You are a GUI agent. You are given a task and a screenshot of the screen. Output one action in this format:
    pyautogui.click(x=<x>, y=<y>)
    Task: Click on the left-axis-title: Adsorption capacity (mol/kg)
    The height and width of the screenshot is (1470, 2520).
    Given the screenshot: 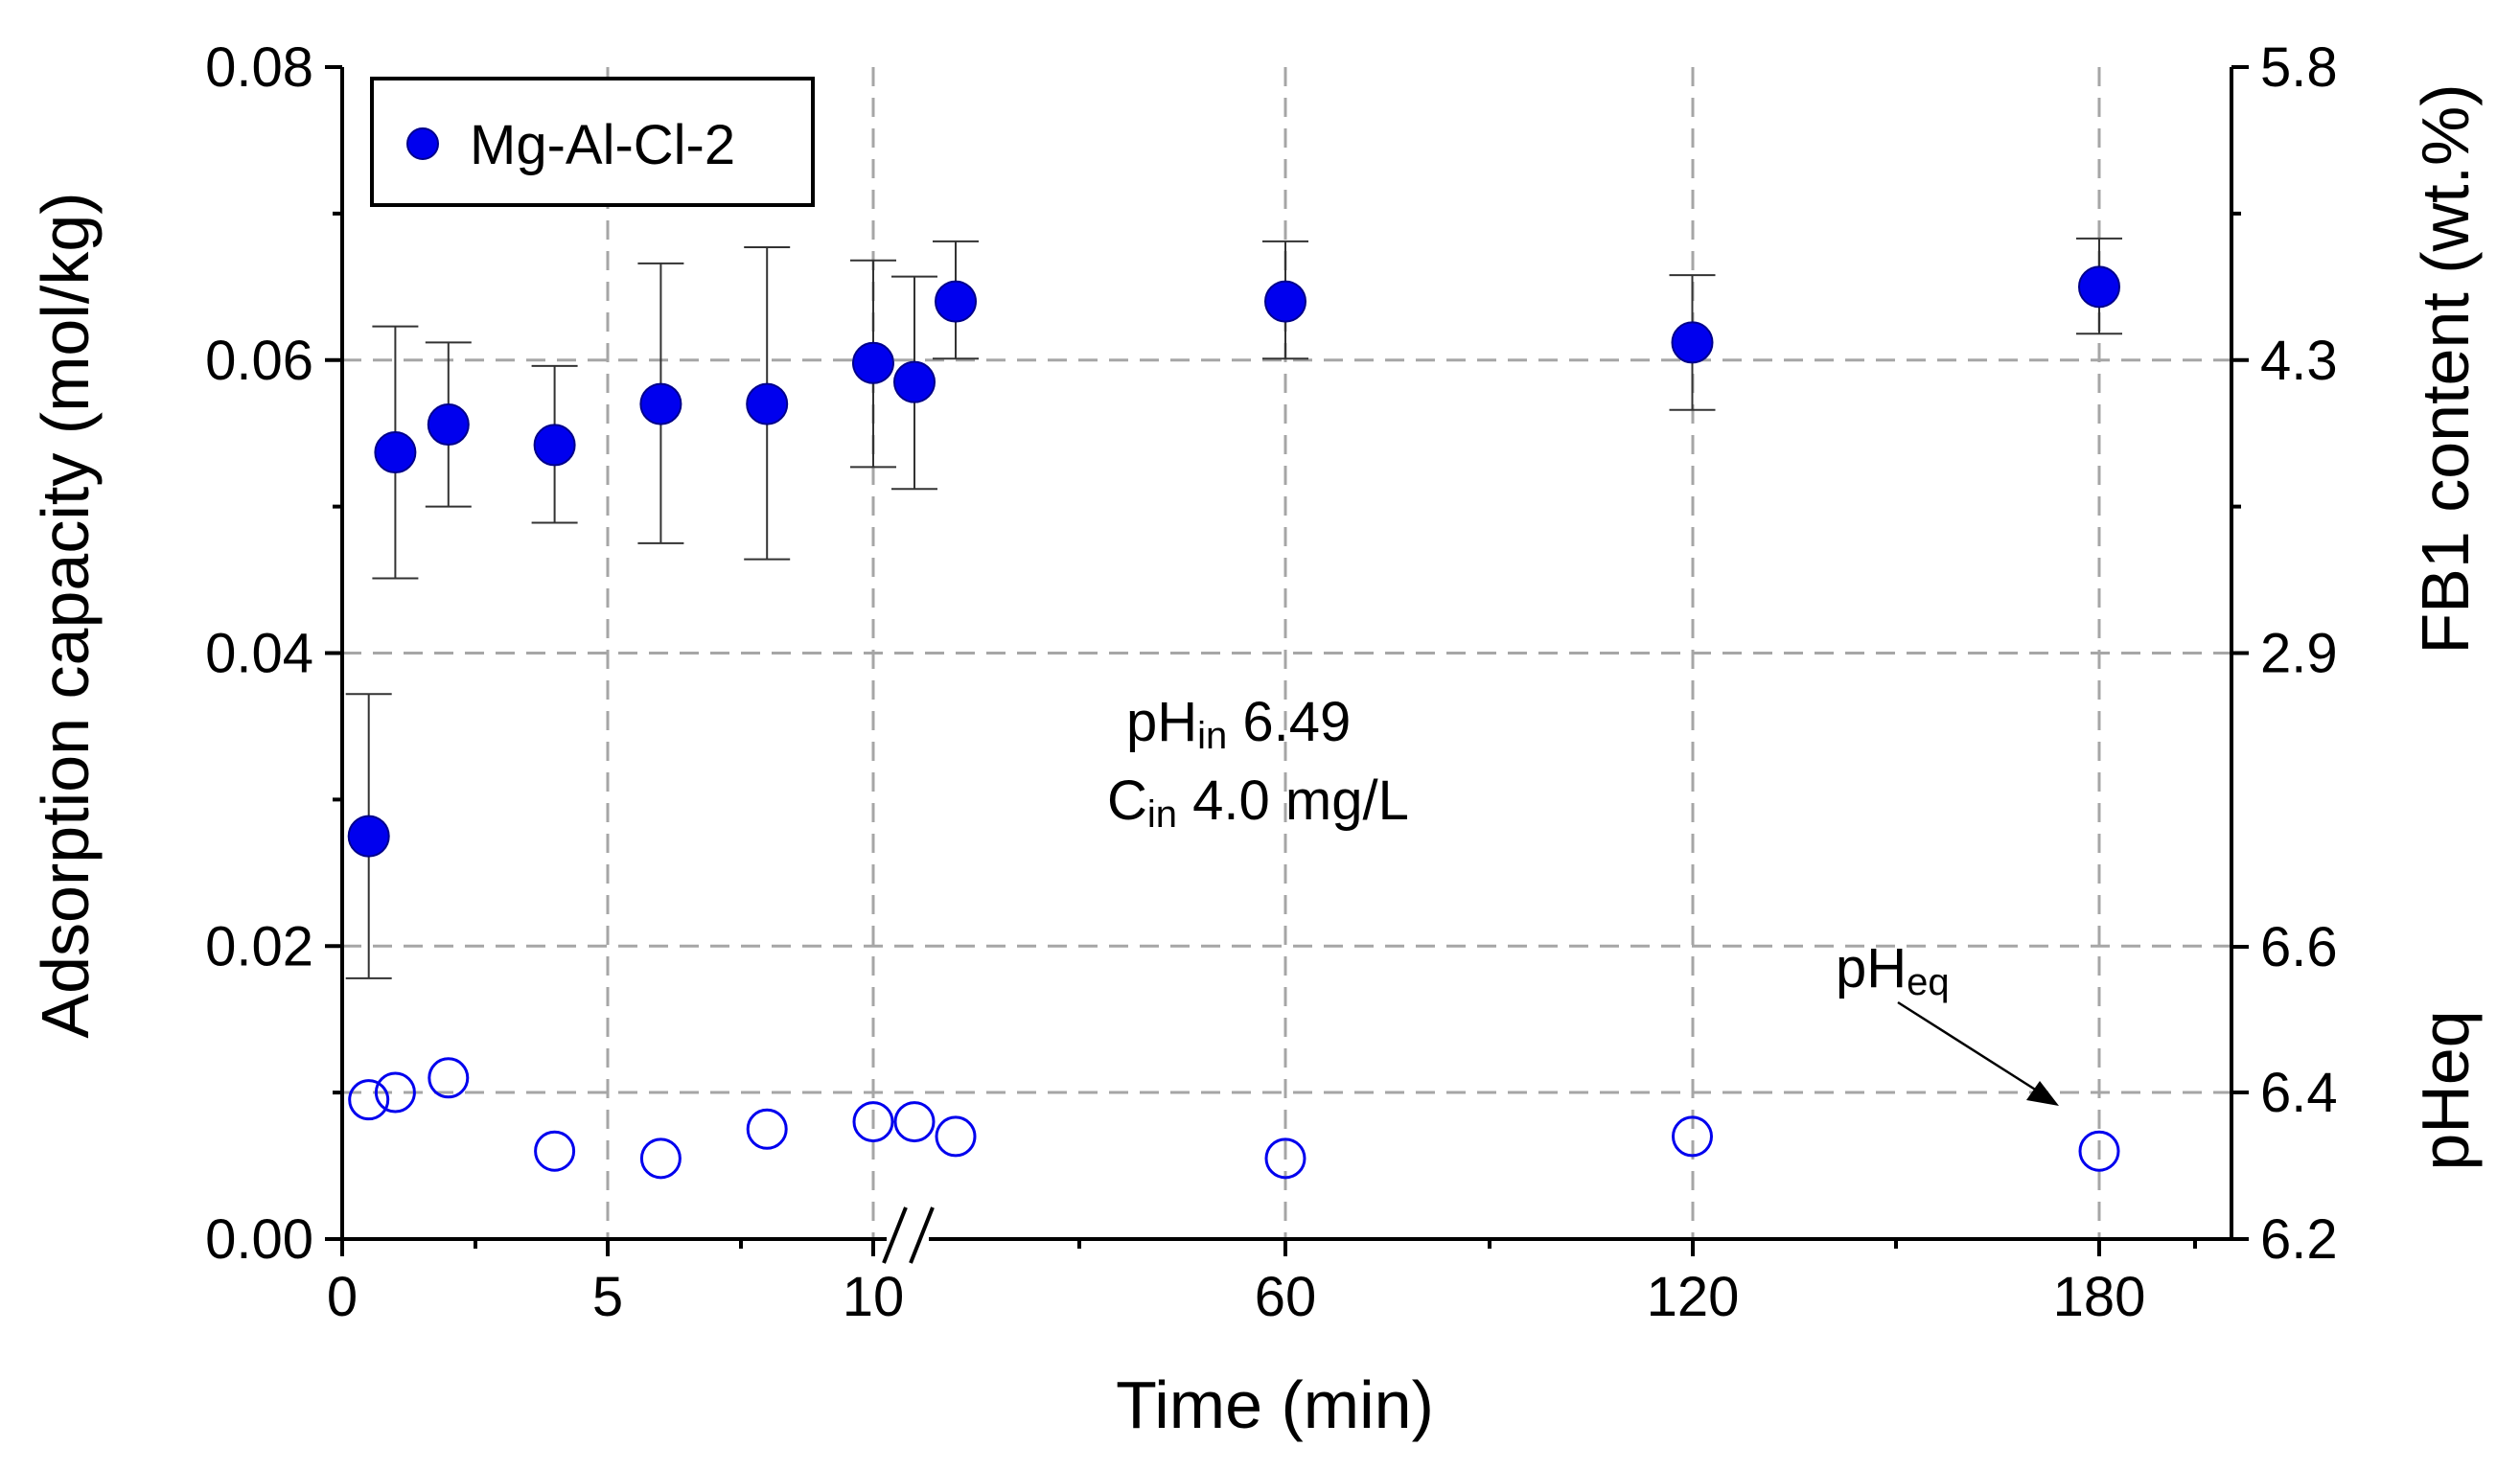 What is the action you would take?
    pyautogui.click(x=65, y=615)
    